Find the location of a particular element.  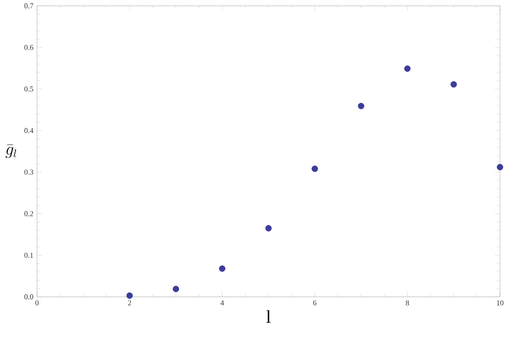

x-axis-title: l is located at coordinates (268, 316).